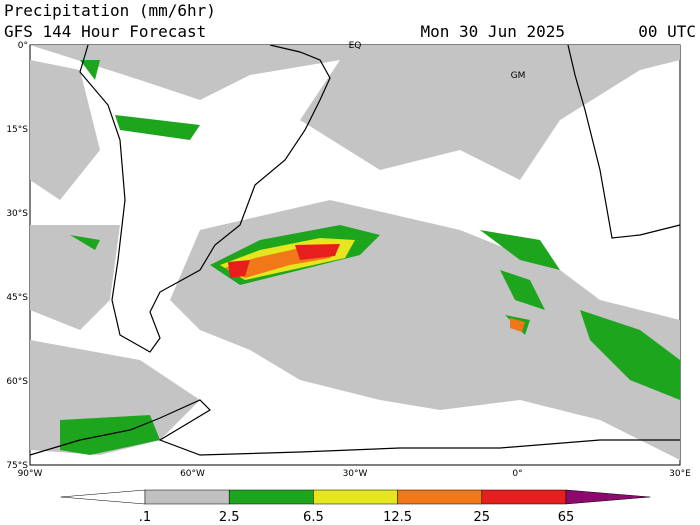  What do you see at coordinates (355, 474) in the screenshot?
I see `lon-label: 30°W` at bounding box center [355, 474].